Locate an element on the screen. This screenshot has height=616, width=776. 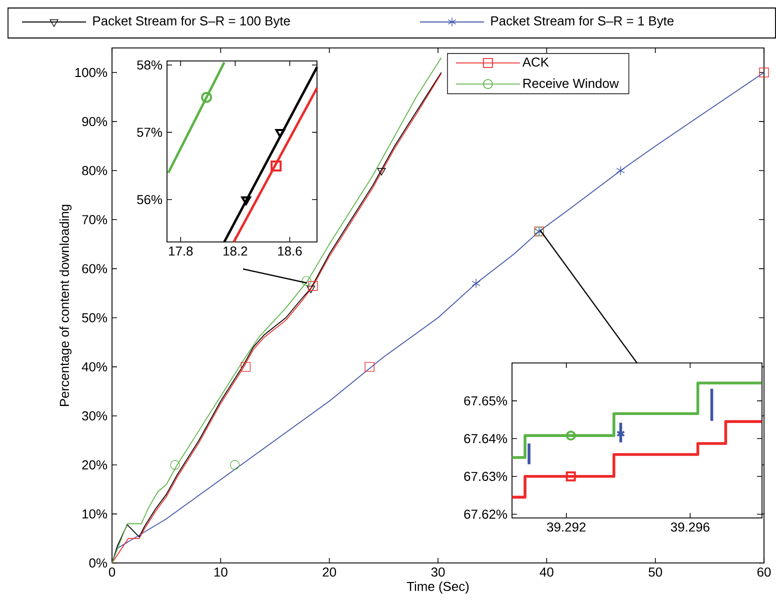
x-tick-label: 40 is located at coordinates (547, 572).